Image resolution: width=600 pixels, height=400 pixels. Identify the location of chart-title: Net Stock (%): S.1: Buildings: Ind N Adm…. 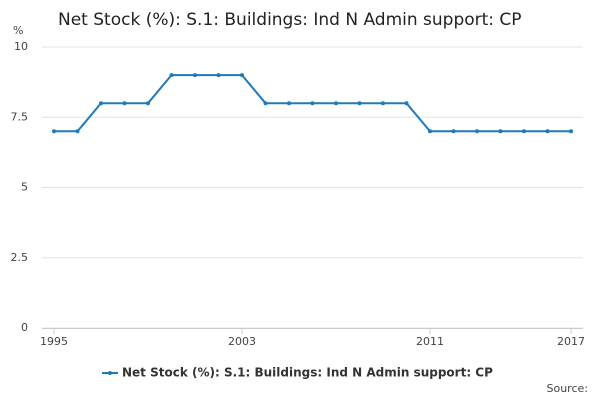
(290, 20).